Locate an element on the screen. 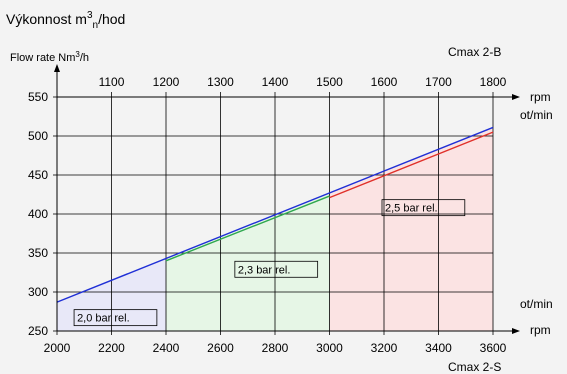 The width and height of the screenshot is (567, 374). y-tick-label: 250 is located at coordinates (38, 331).